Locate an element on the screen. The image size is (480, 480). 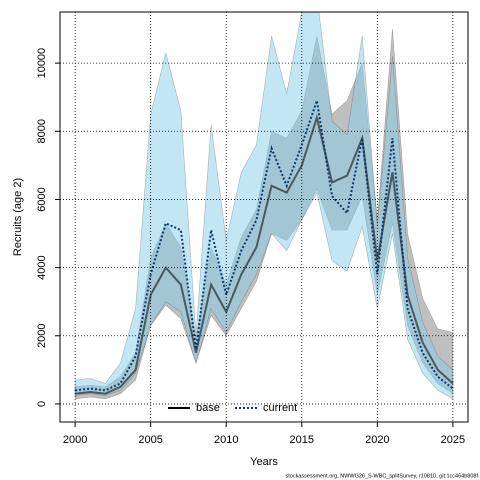
x-tick-label: 2025 is located at coordinates (453, 440).